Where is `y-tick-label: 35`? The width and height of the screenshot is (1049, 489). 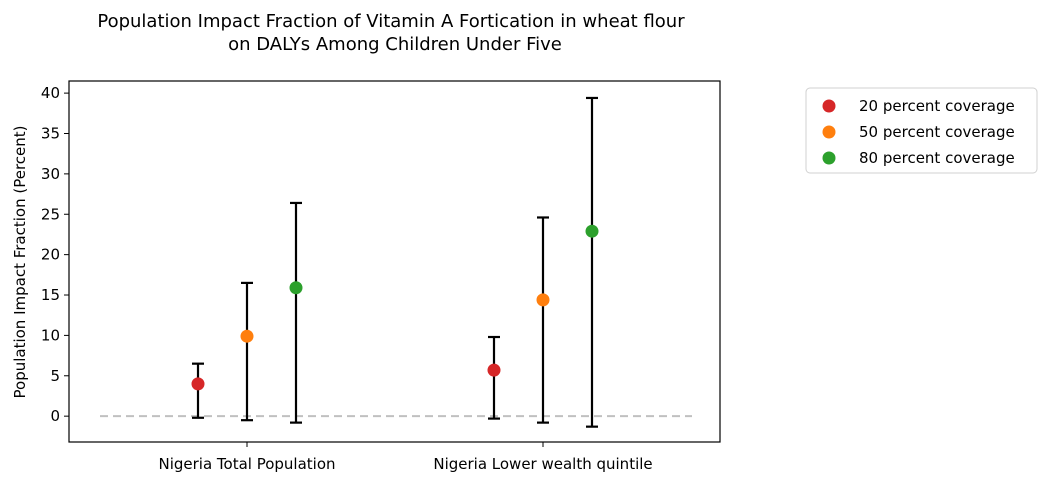 y-tick-label: 35 is located at coordinates (50, 133).